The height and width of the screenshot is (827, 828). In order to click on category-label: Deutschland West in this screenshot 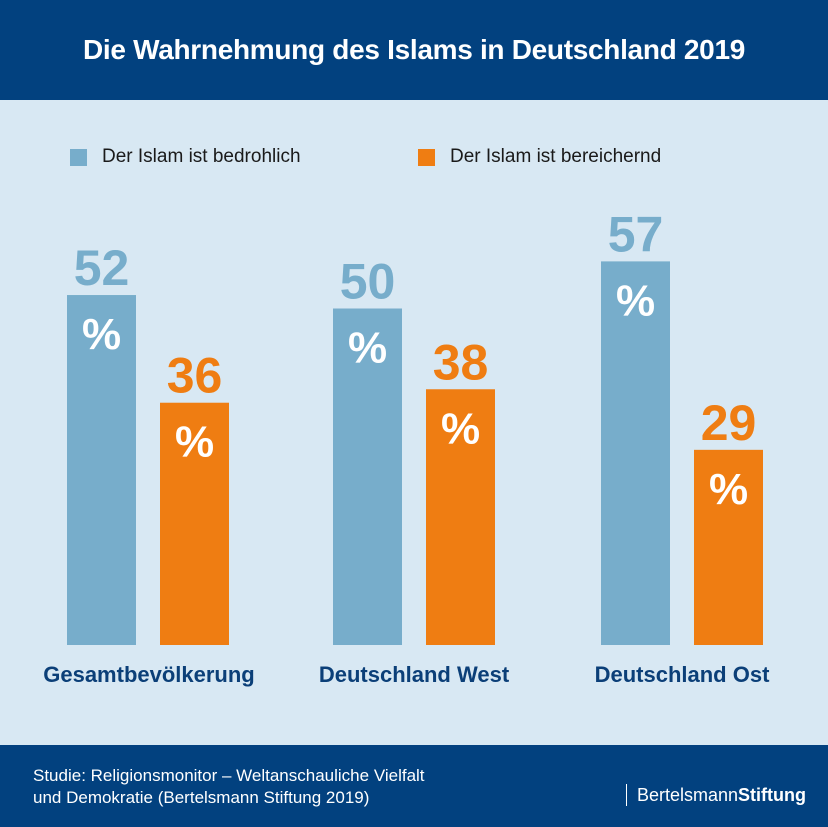, I will do `click(414, 674)`.